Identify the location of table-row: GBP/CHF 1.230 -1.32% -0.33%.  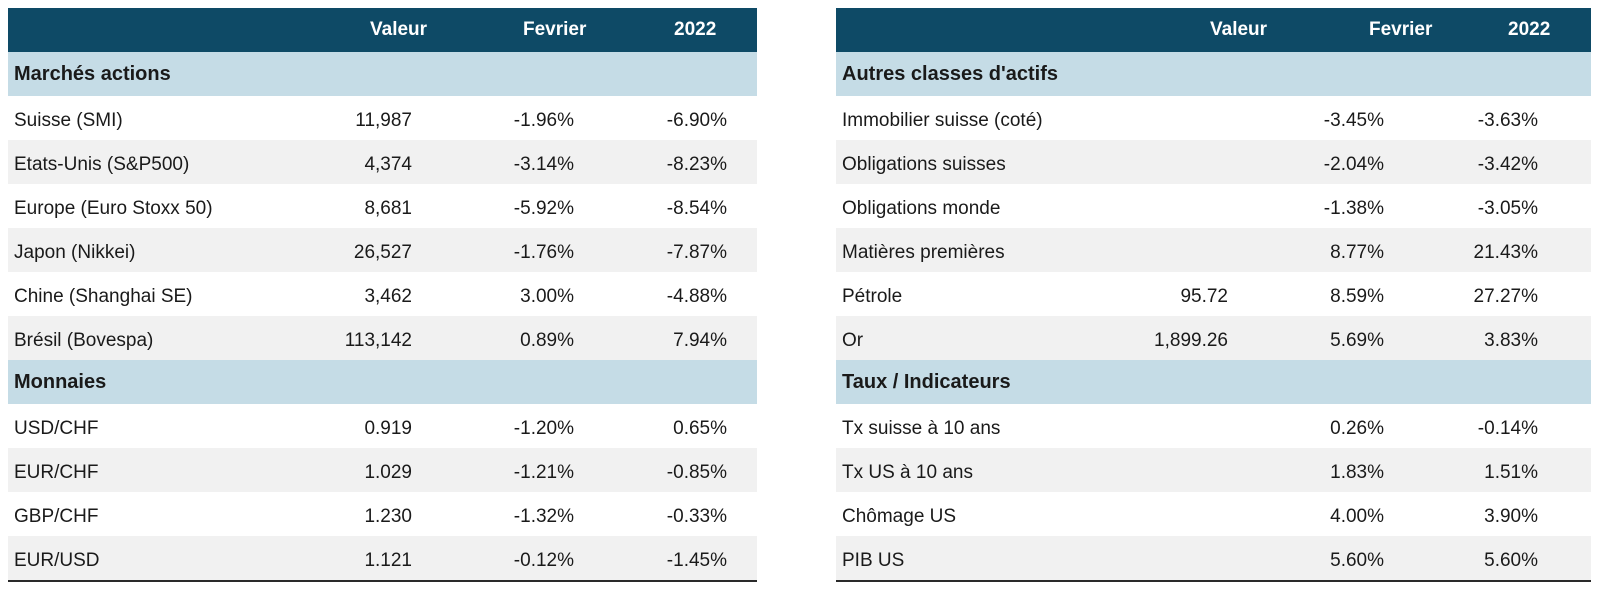
(382, 514).